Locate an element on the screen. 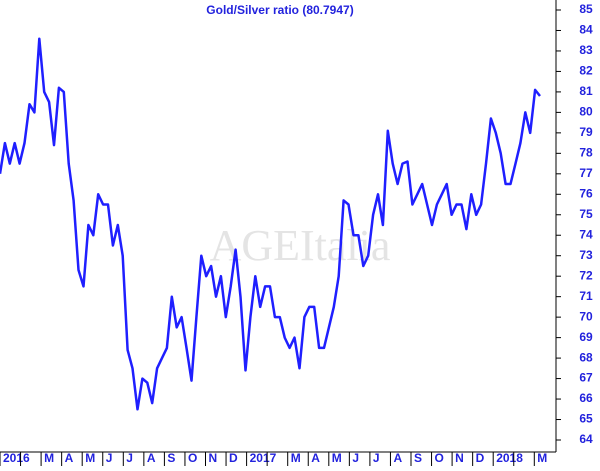  y-tick-label: 82 is located at coordinates (586, 71).